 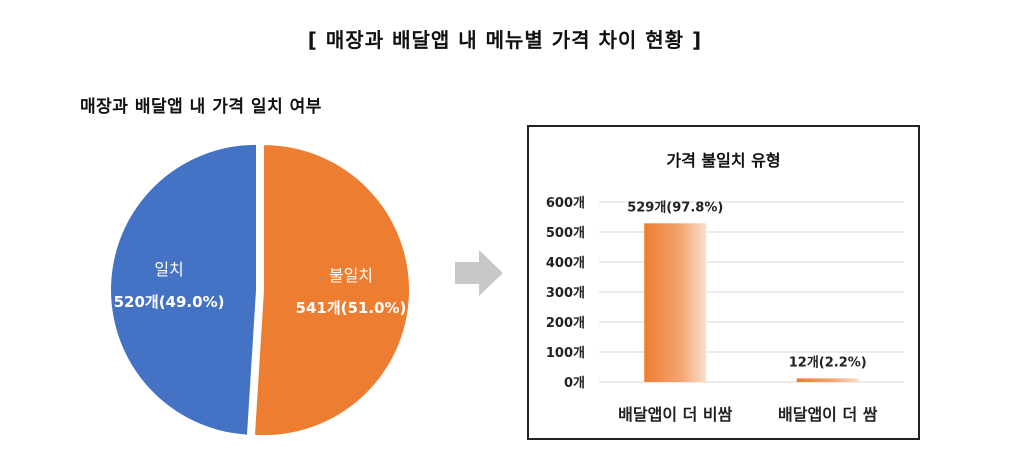 What do you see at coordinates (351, 308) in the screenshot?
I see `pie-slice-value-label: 541개(51.0%)` at bounding box center [351, 308].